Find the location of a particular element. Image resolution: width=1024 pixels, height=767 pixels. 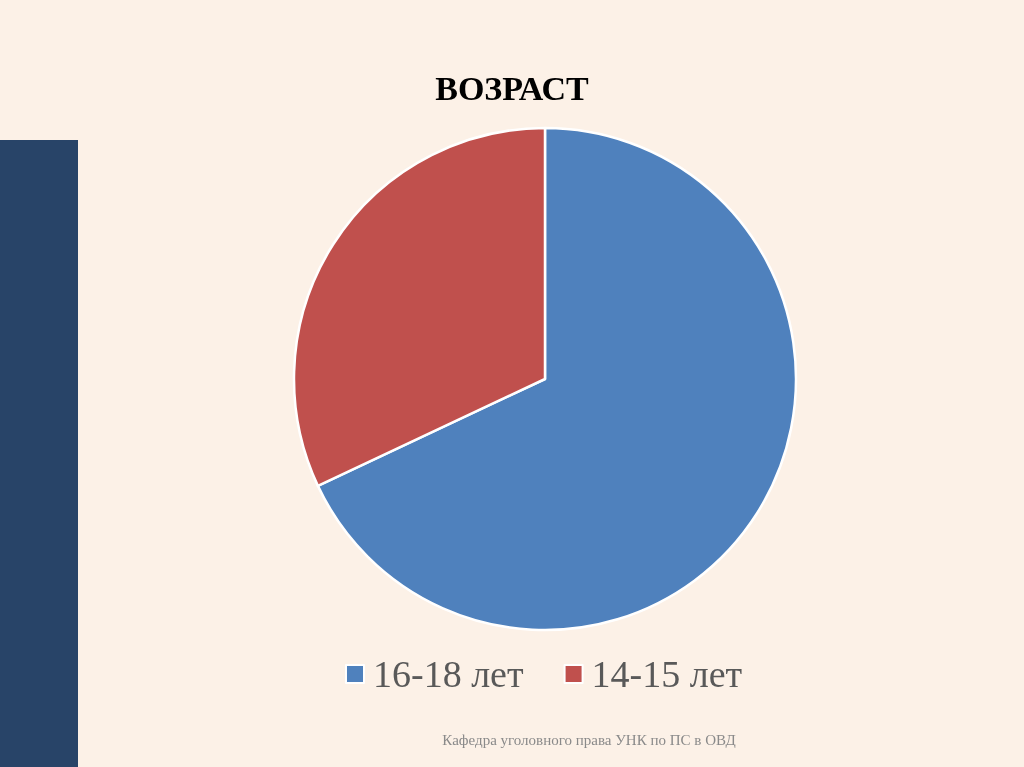

text: Кафедра уголовного права УНК по ПС в ОВД is located at coordinates (589, 739).